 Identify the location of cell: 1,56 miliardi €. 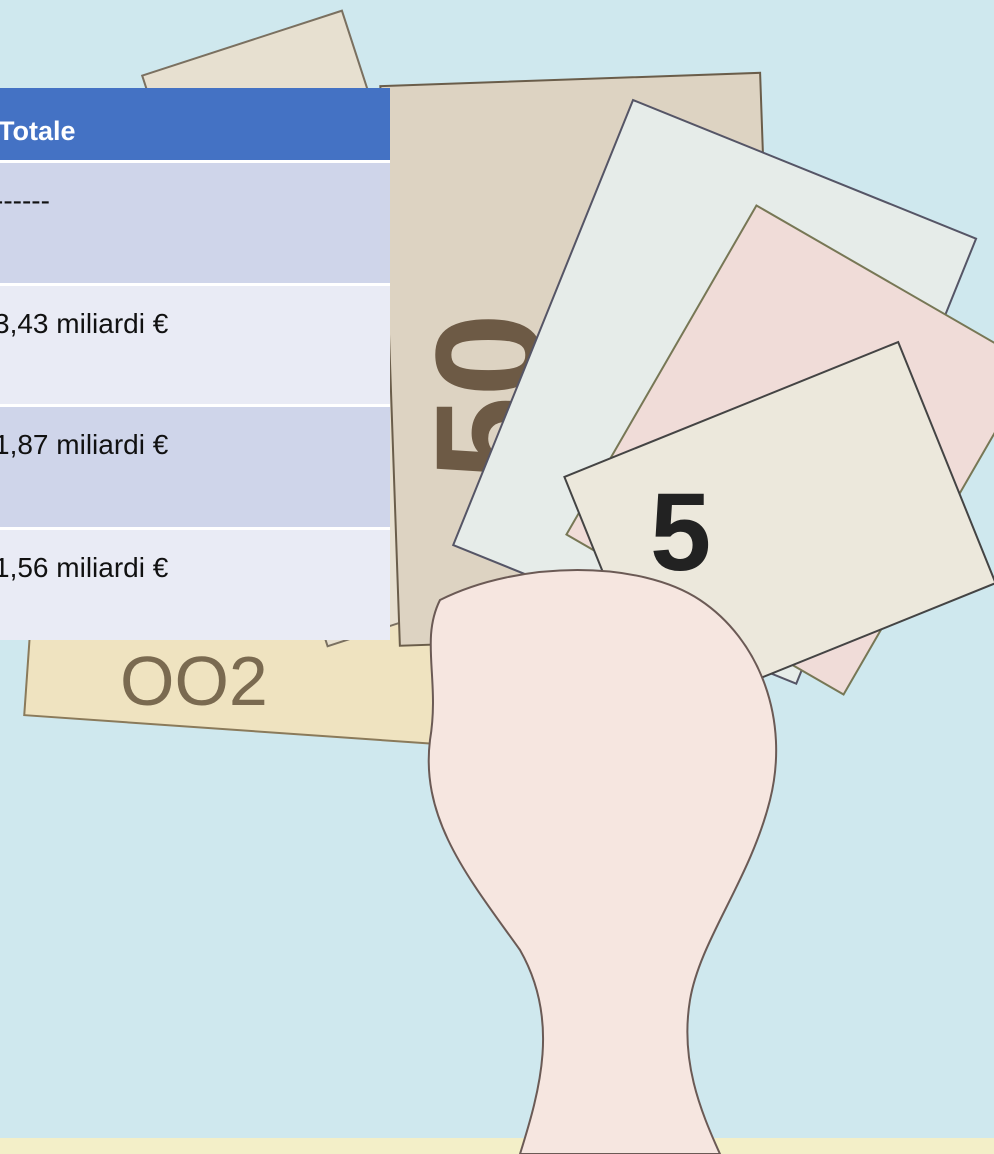
(195, 585).